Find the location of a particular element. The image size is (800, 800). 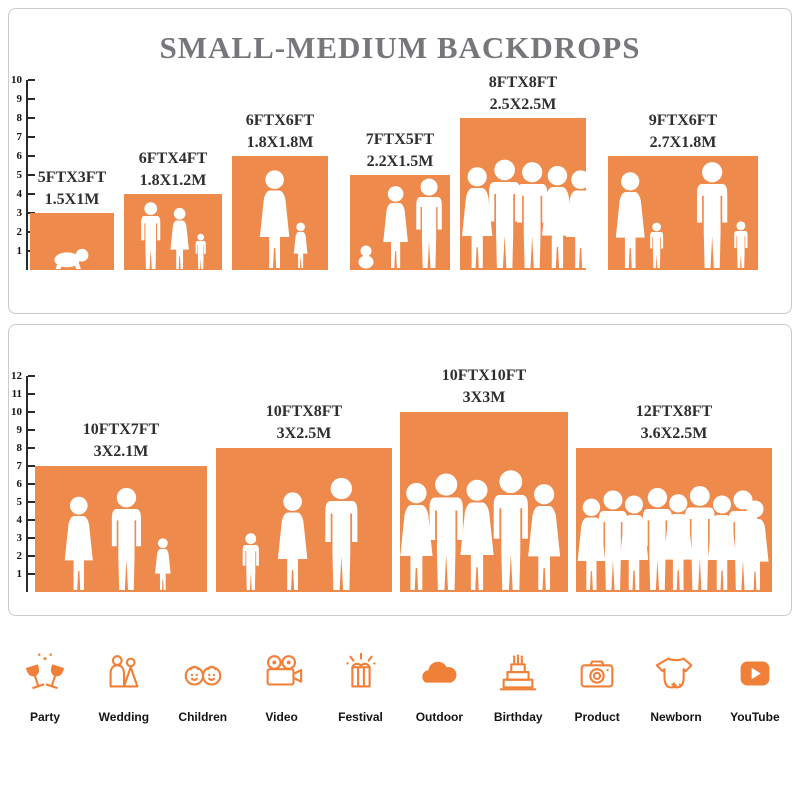

category-row: Party Wedding Children is located at coordinates (400, 687).